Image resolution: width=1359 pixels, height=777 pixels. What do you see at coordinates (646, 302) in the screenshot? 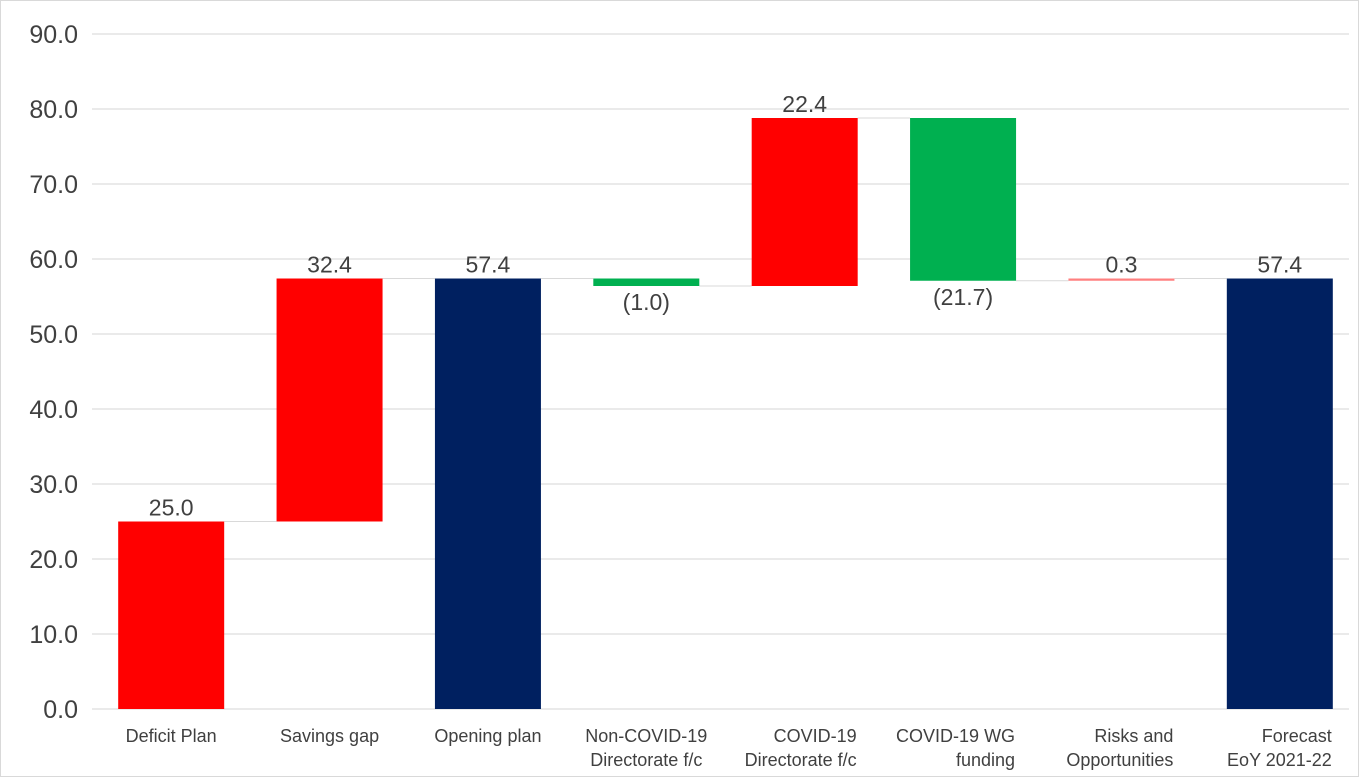
I see `data-label: (1.0)` at bounding box center [646, 302].